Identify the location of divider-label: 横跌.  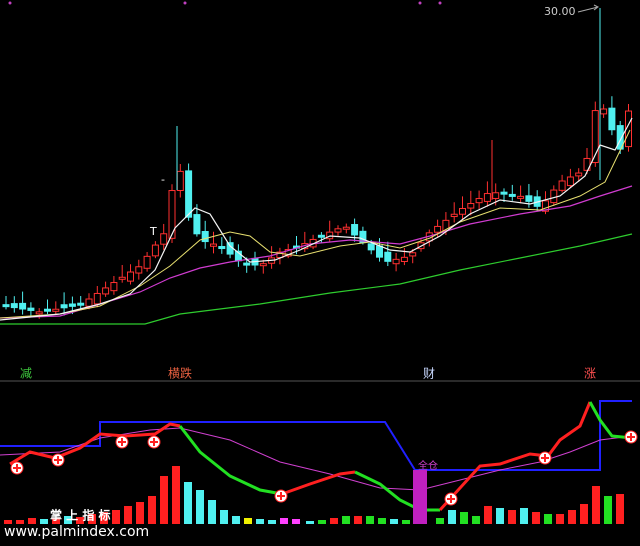
(180, 373).